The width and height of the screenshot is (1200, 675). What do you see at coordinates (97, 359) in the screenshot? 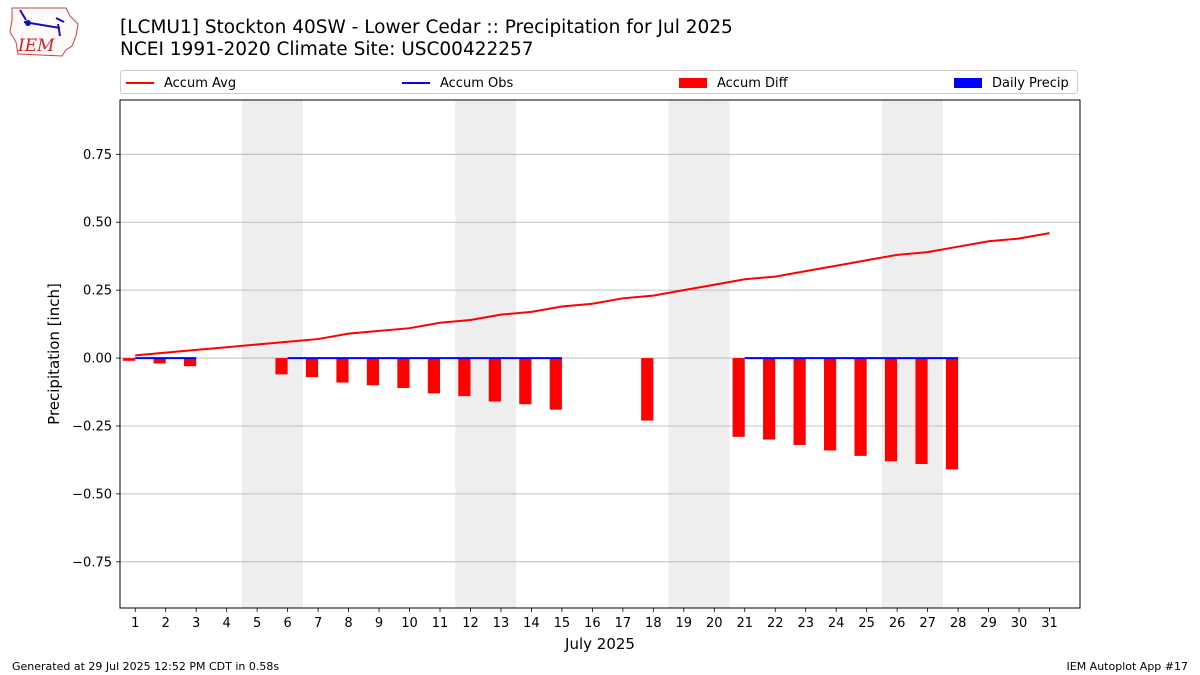
I see `y-tick-label: 0.00` at bounding box center [97, 359].